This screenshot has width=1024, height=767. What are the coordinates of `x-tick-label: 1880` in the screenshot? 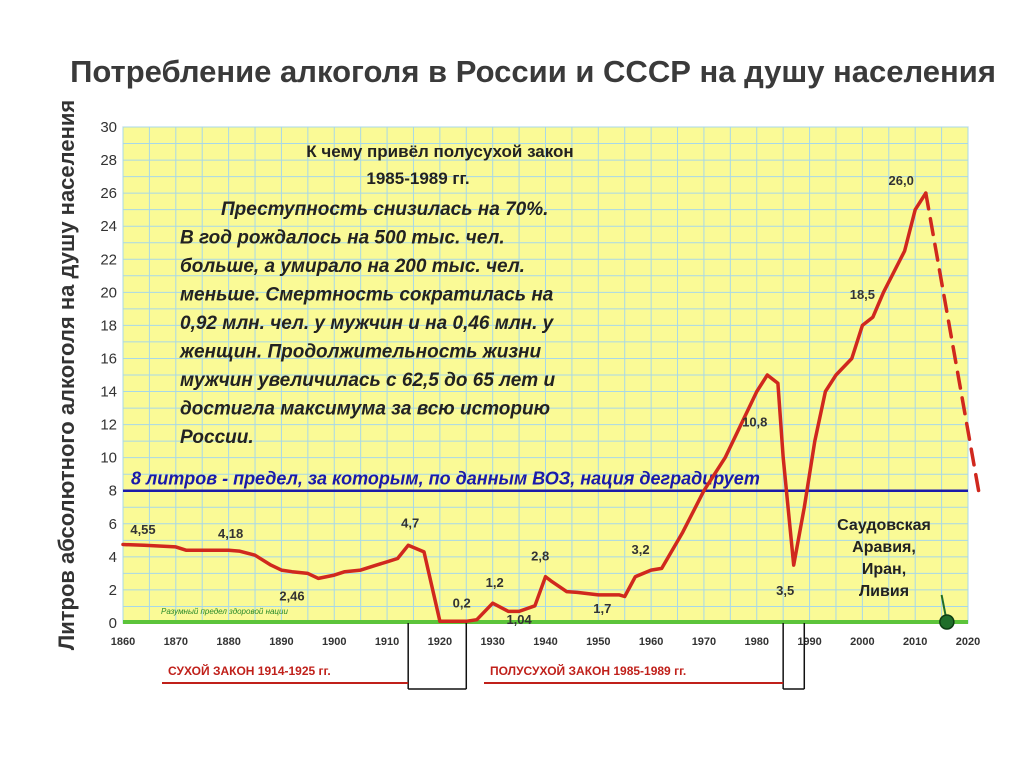 It's located at (228, 642).